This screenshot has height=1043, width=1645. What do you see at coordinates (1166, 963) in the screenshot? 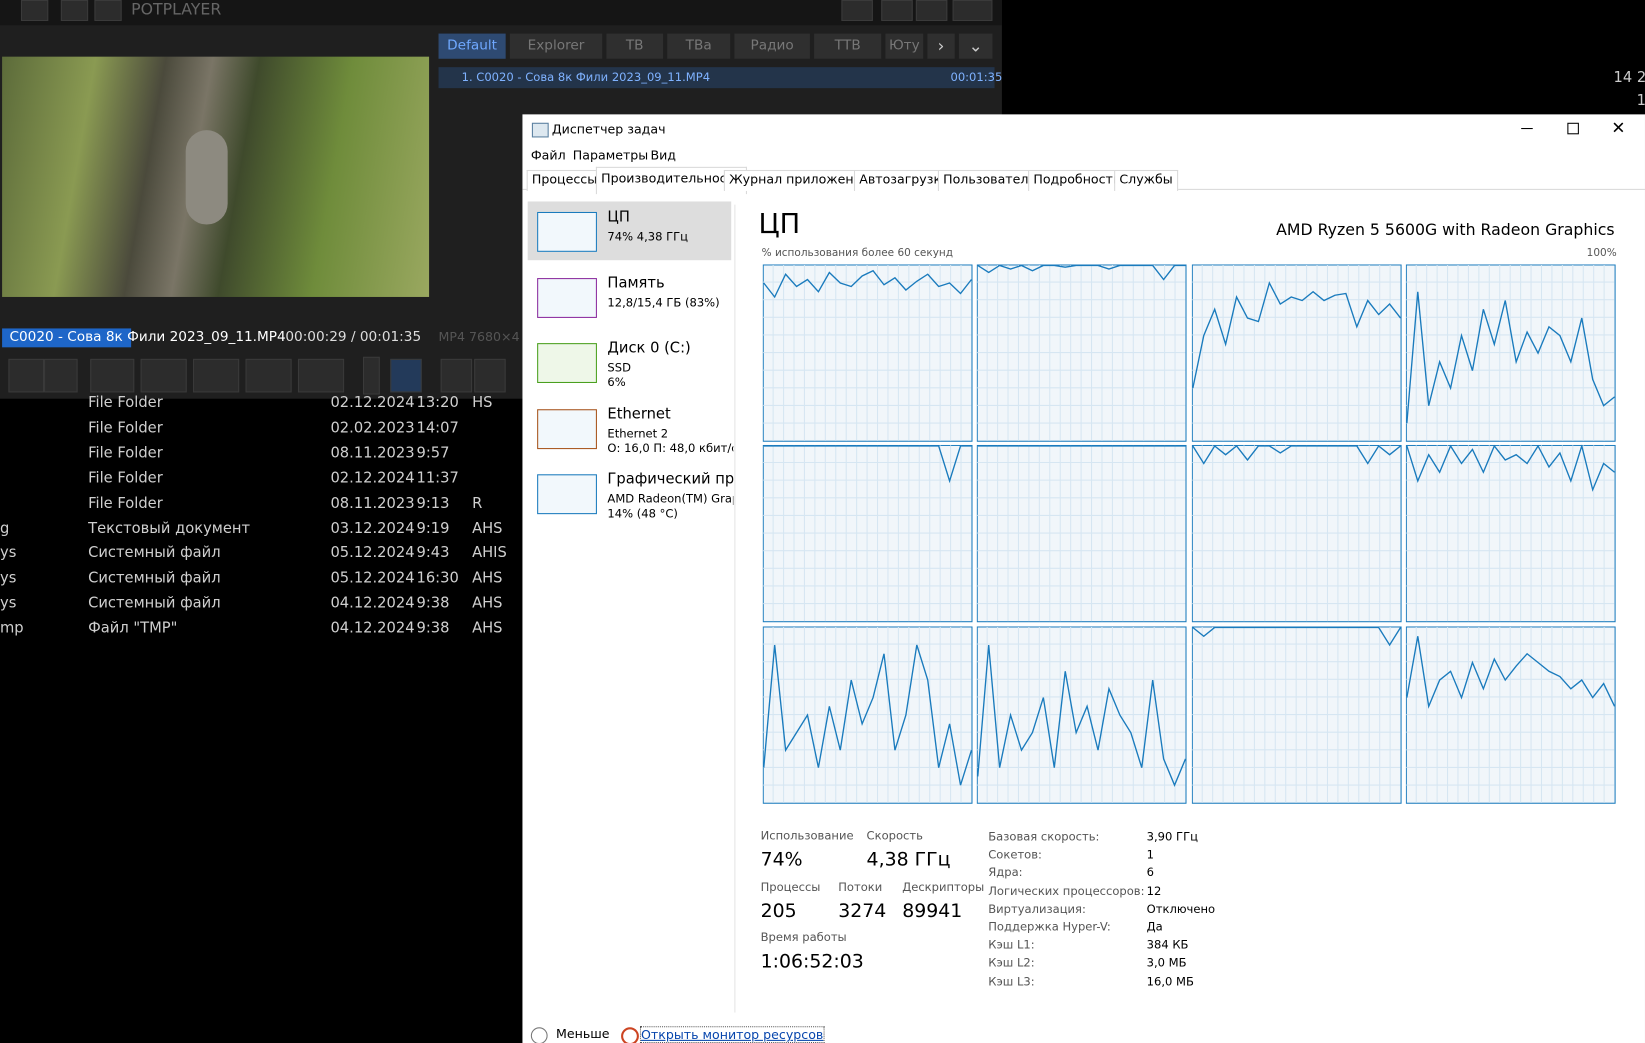
I see `detail-value: 3,0 МБ` at bounding box center [1166, 963].